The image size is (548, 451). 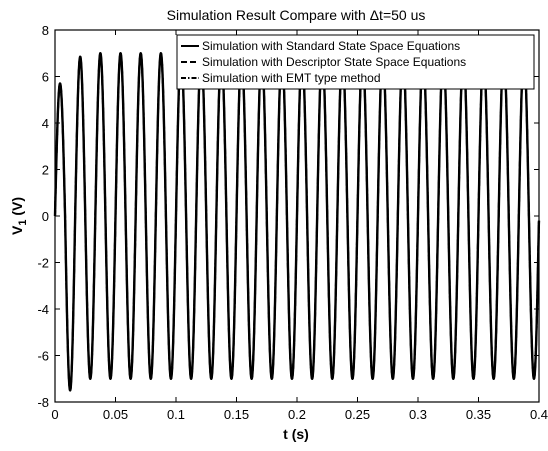 What do you see at coordinates (478, 414) in the screenshot?
I see `x-tick-label: 0.35` at bounding box center [478, 414].